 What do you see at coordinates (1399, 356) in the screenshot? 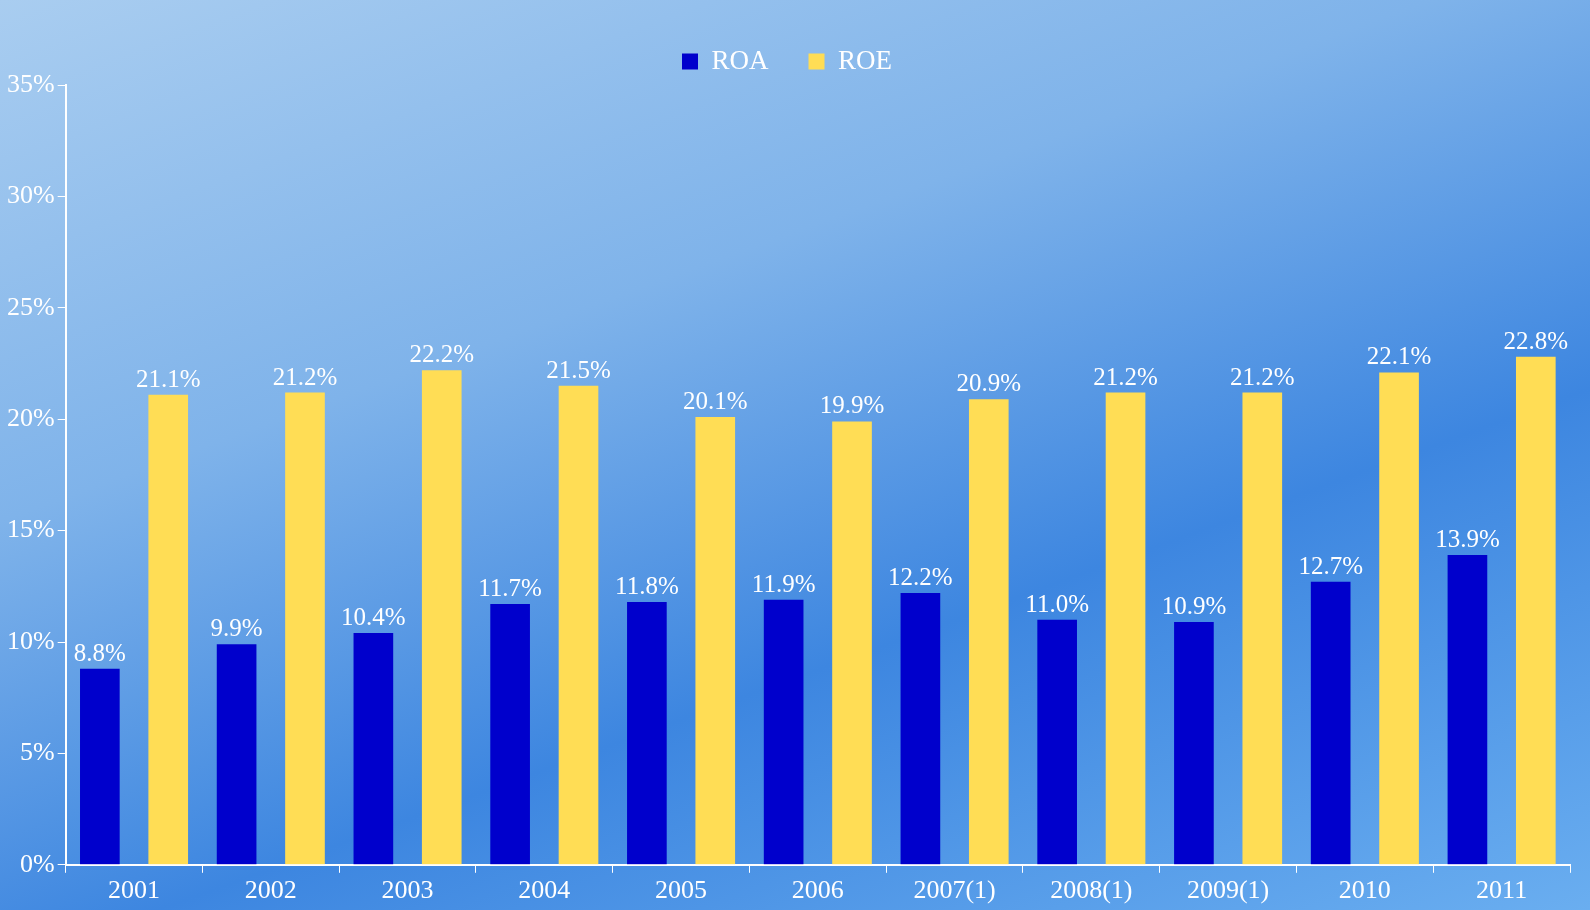
I see `data-label: 22.1%` at bounding box center [1399, 356].